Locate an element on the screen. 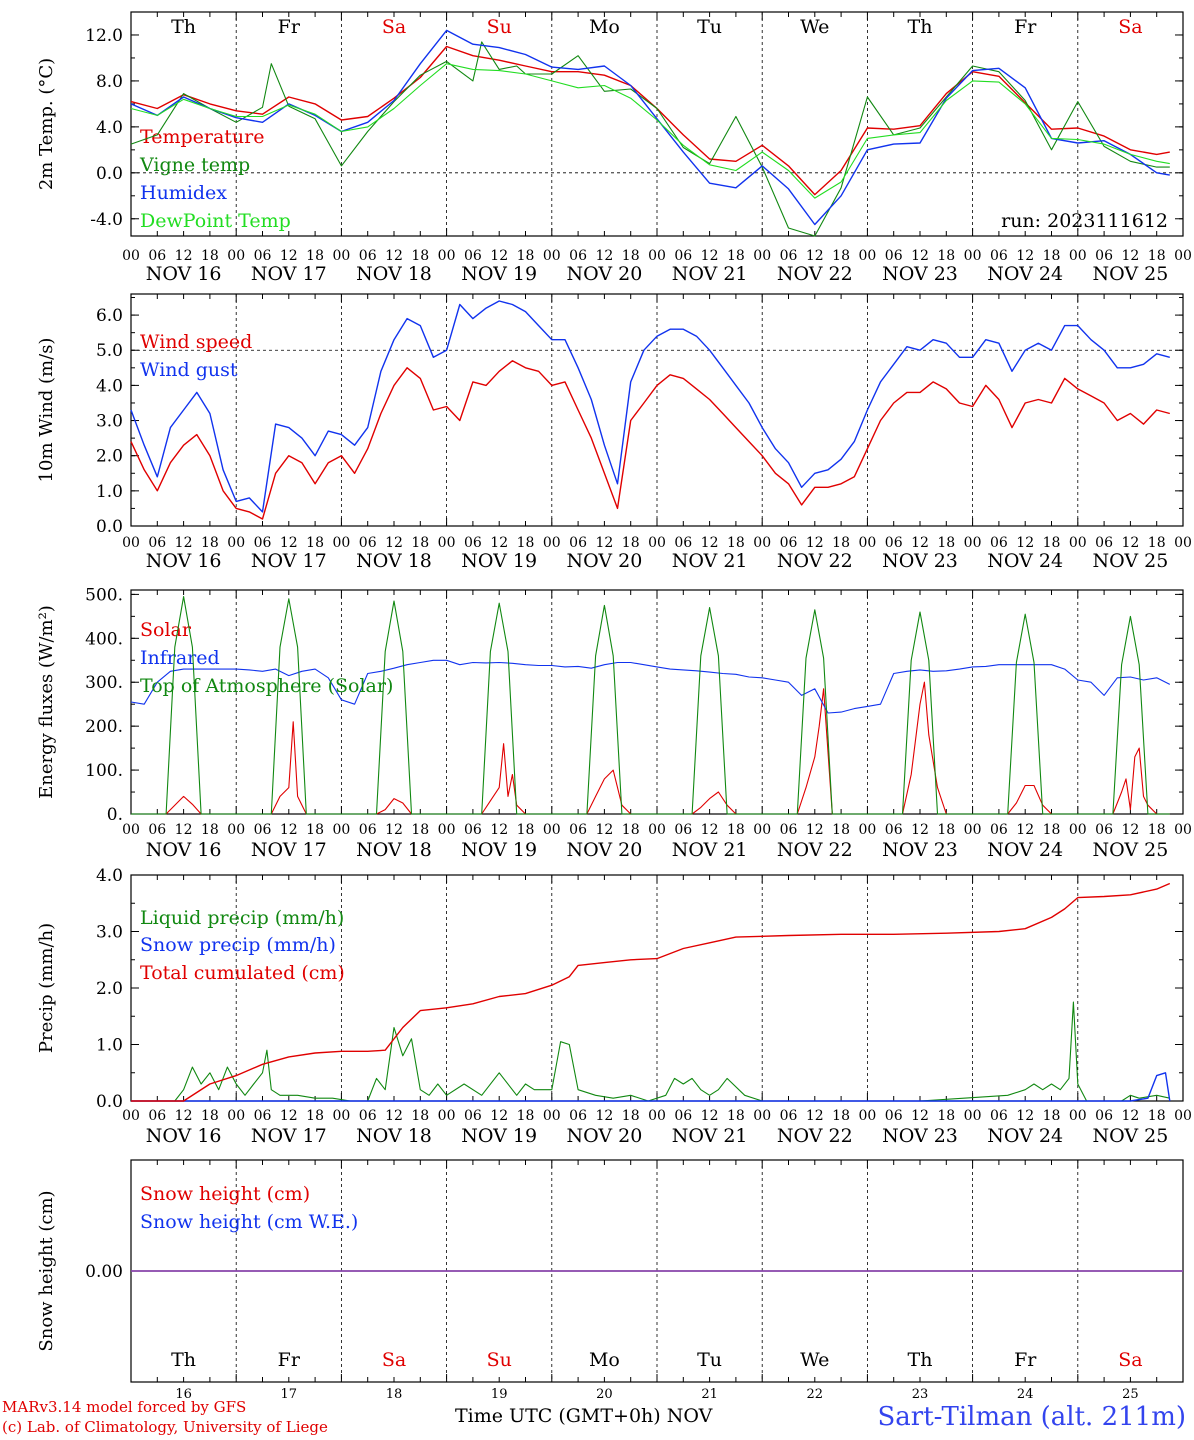  day-label-bottom: Th is located at coordinates (920, 1360).